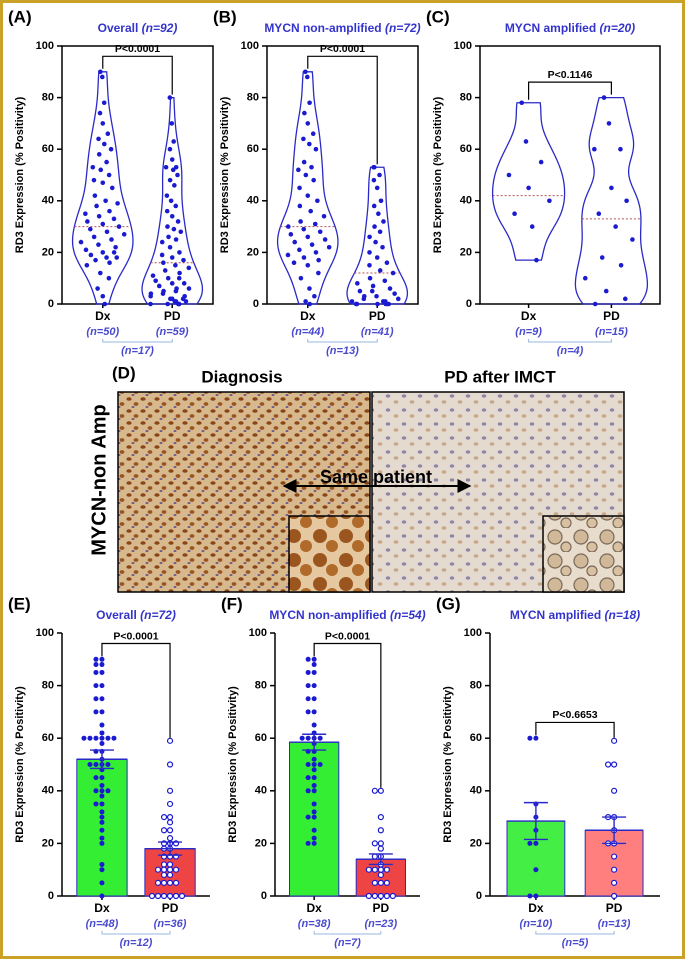  I want to click on error-bar, so click(102, 759).